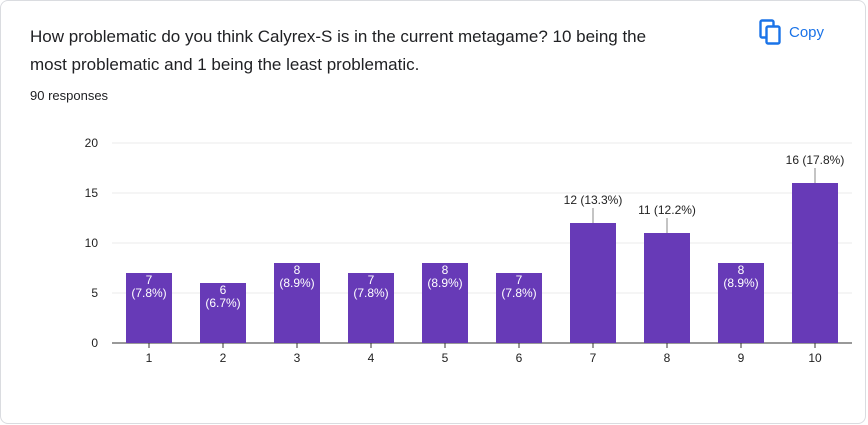 This screenshot has height=425, width=868. Describe the element at coordinates (593, 200) in the screenshot. I see `data-label: 12 (13.3%)` at that location.